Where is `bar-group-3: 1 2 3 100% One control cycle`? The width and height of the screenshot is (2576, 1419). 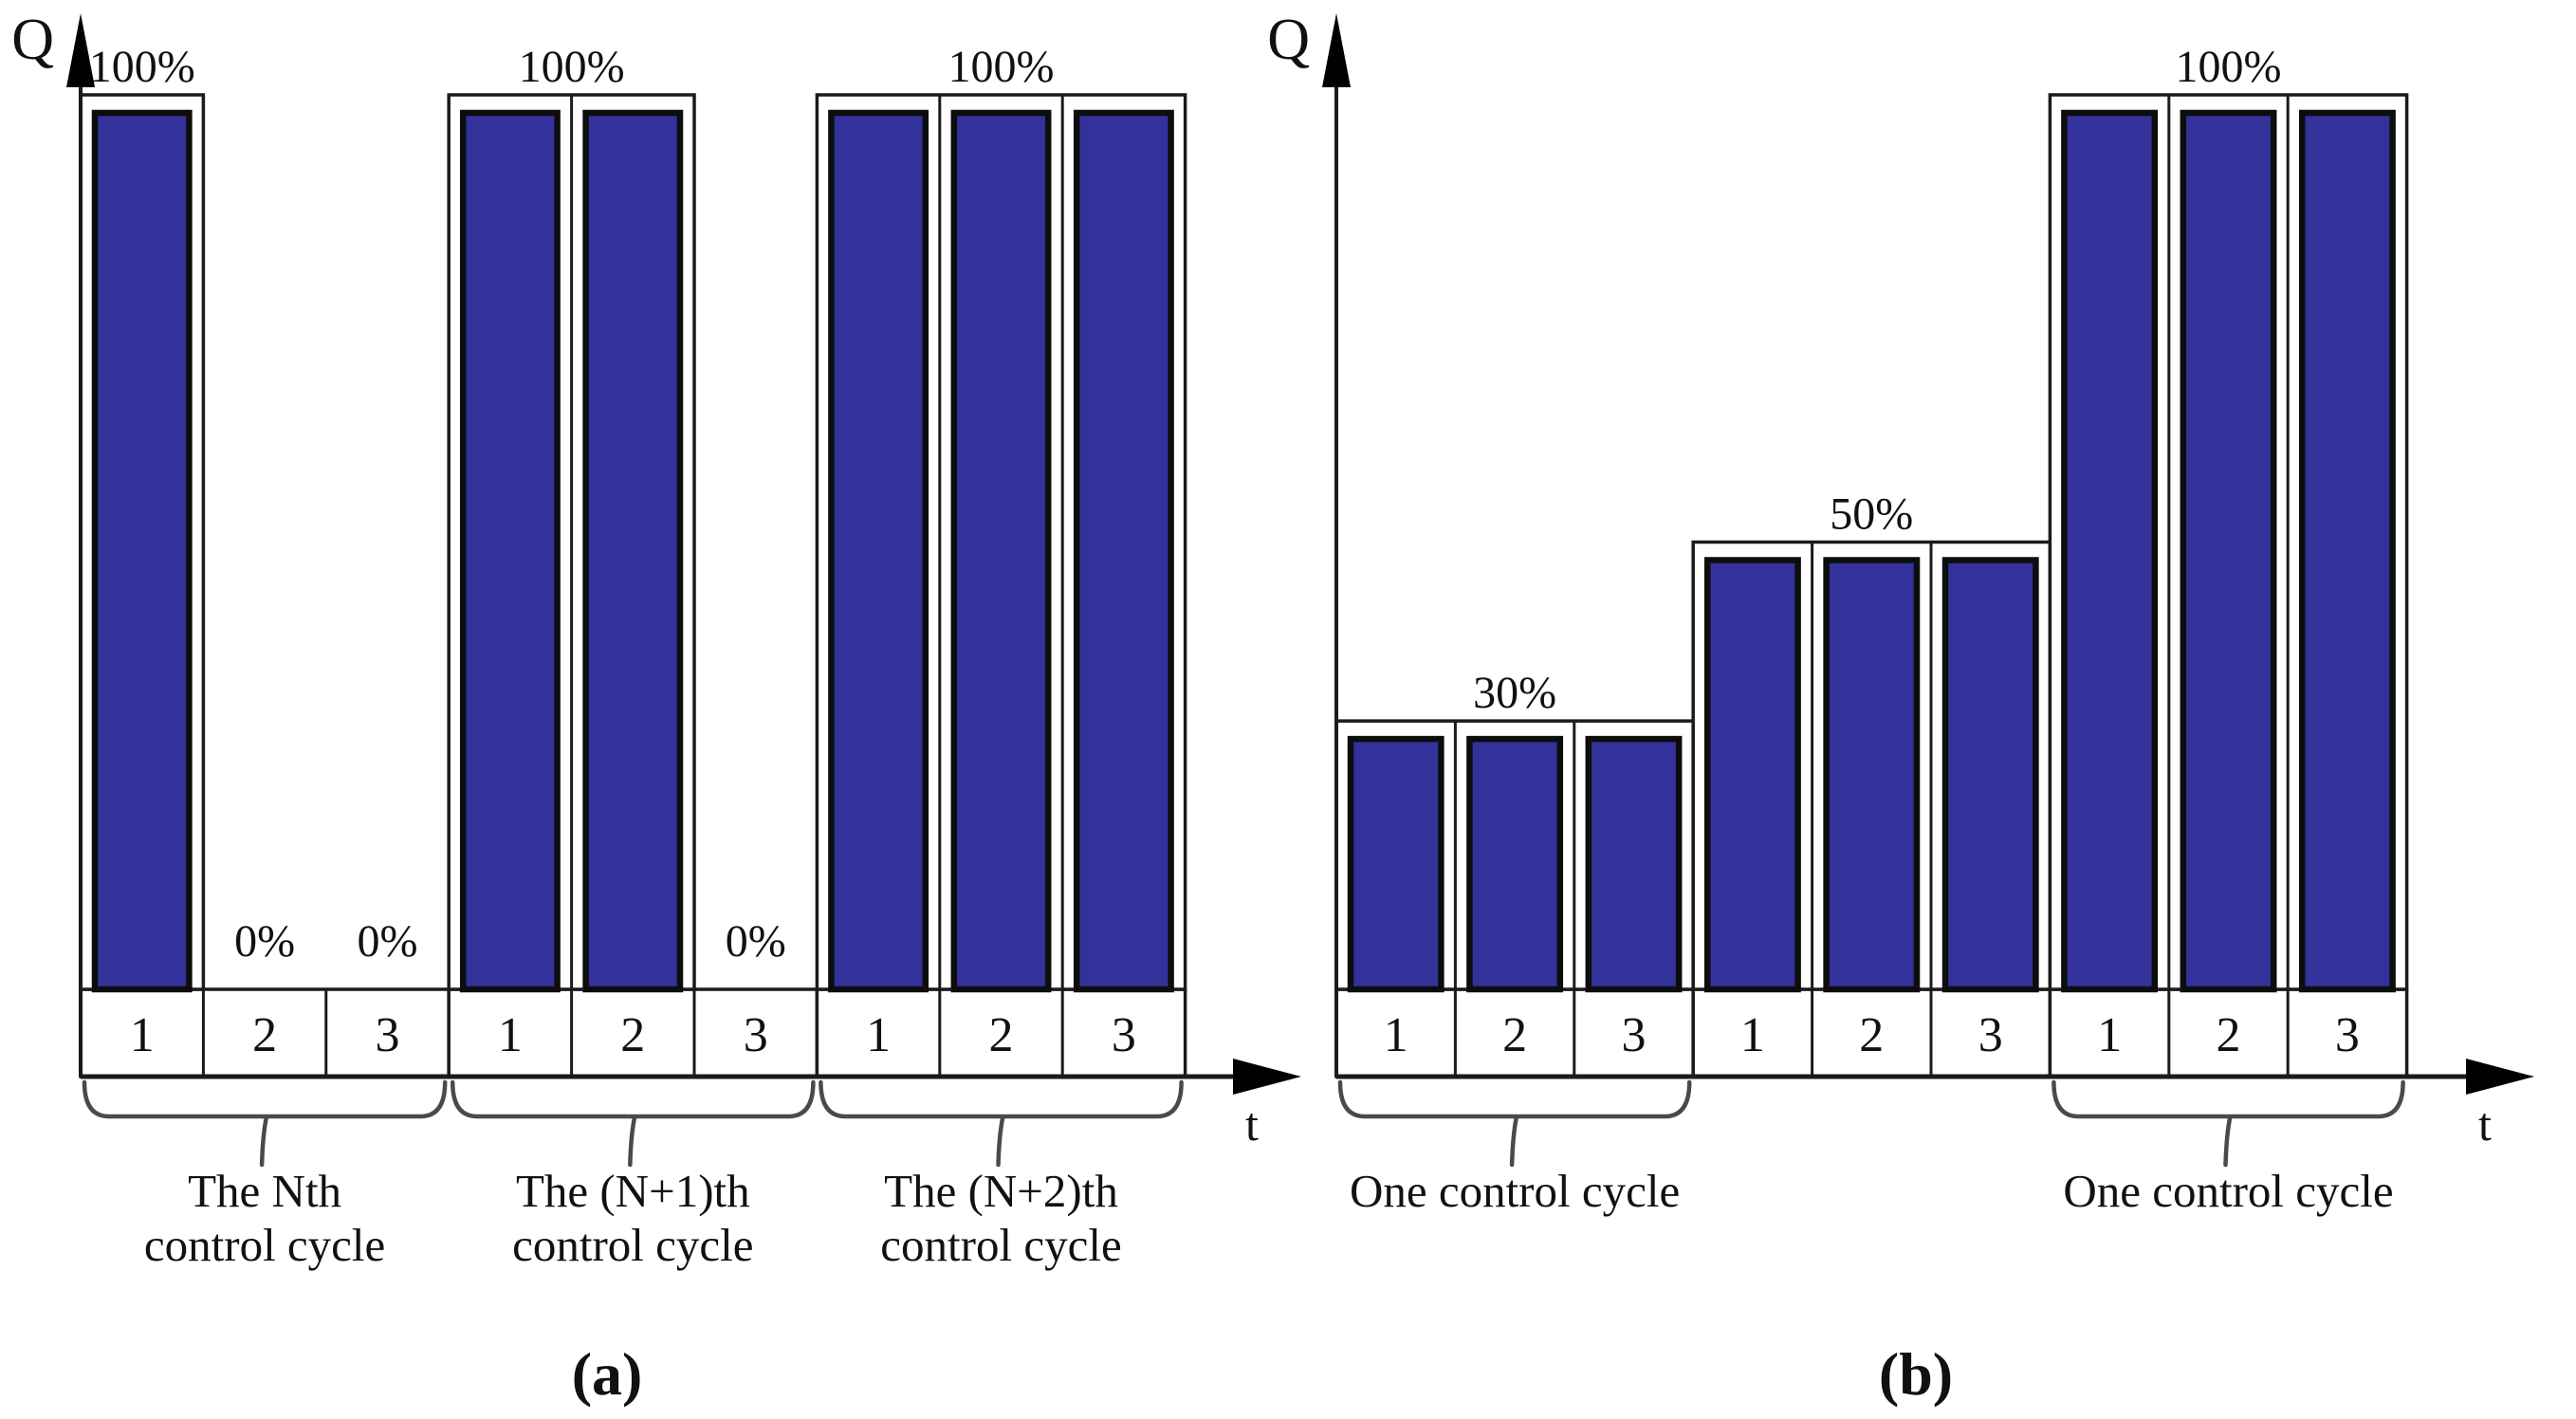
bar-group-3: 1 2 3 100% One control cycle is located at coordinates (2228, 629).